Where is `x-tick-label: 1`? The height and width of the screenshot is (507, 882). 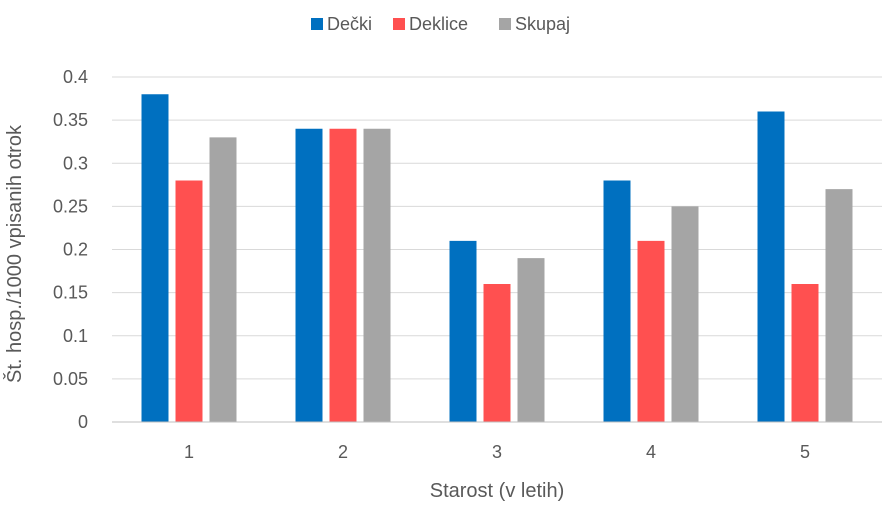
x-tick-label: 1 is located at coordinates (189, 452).